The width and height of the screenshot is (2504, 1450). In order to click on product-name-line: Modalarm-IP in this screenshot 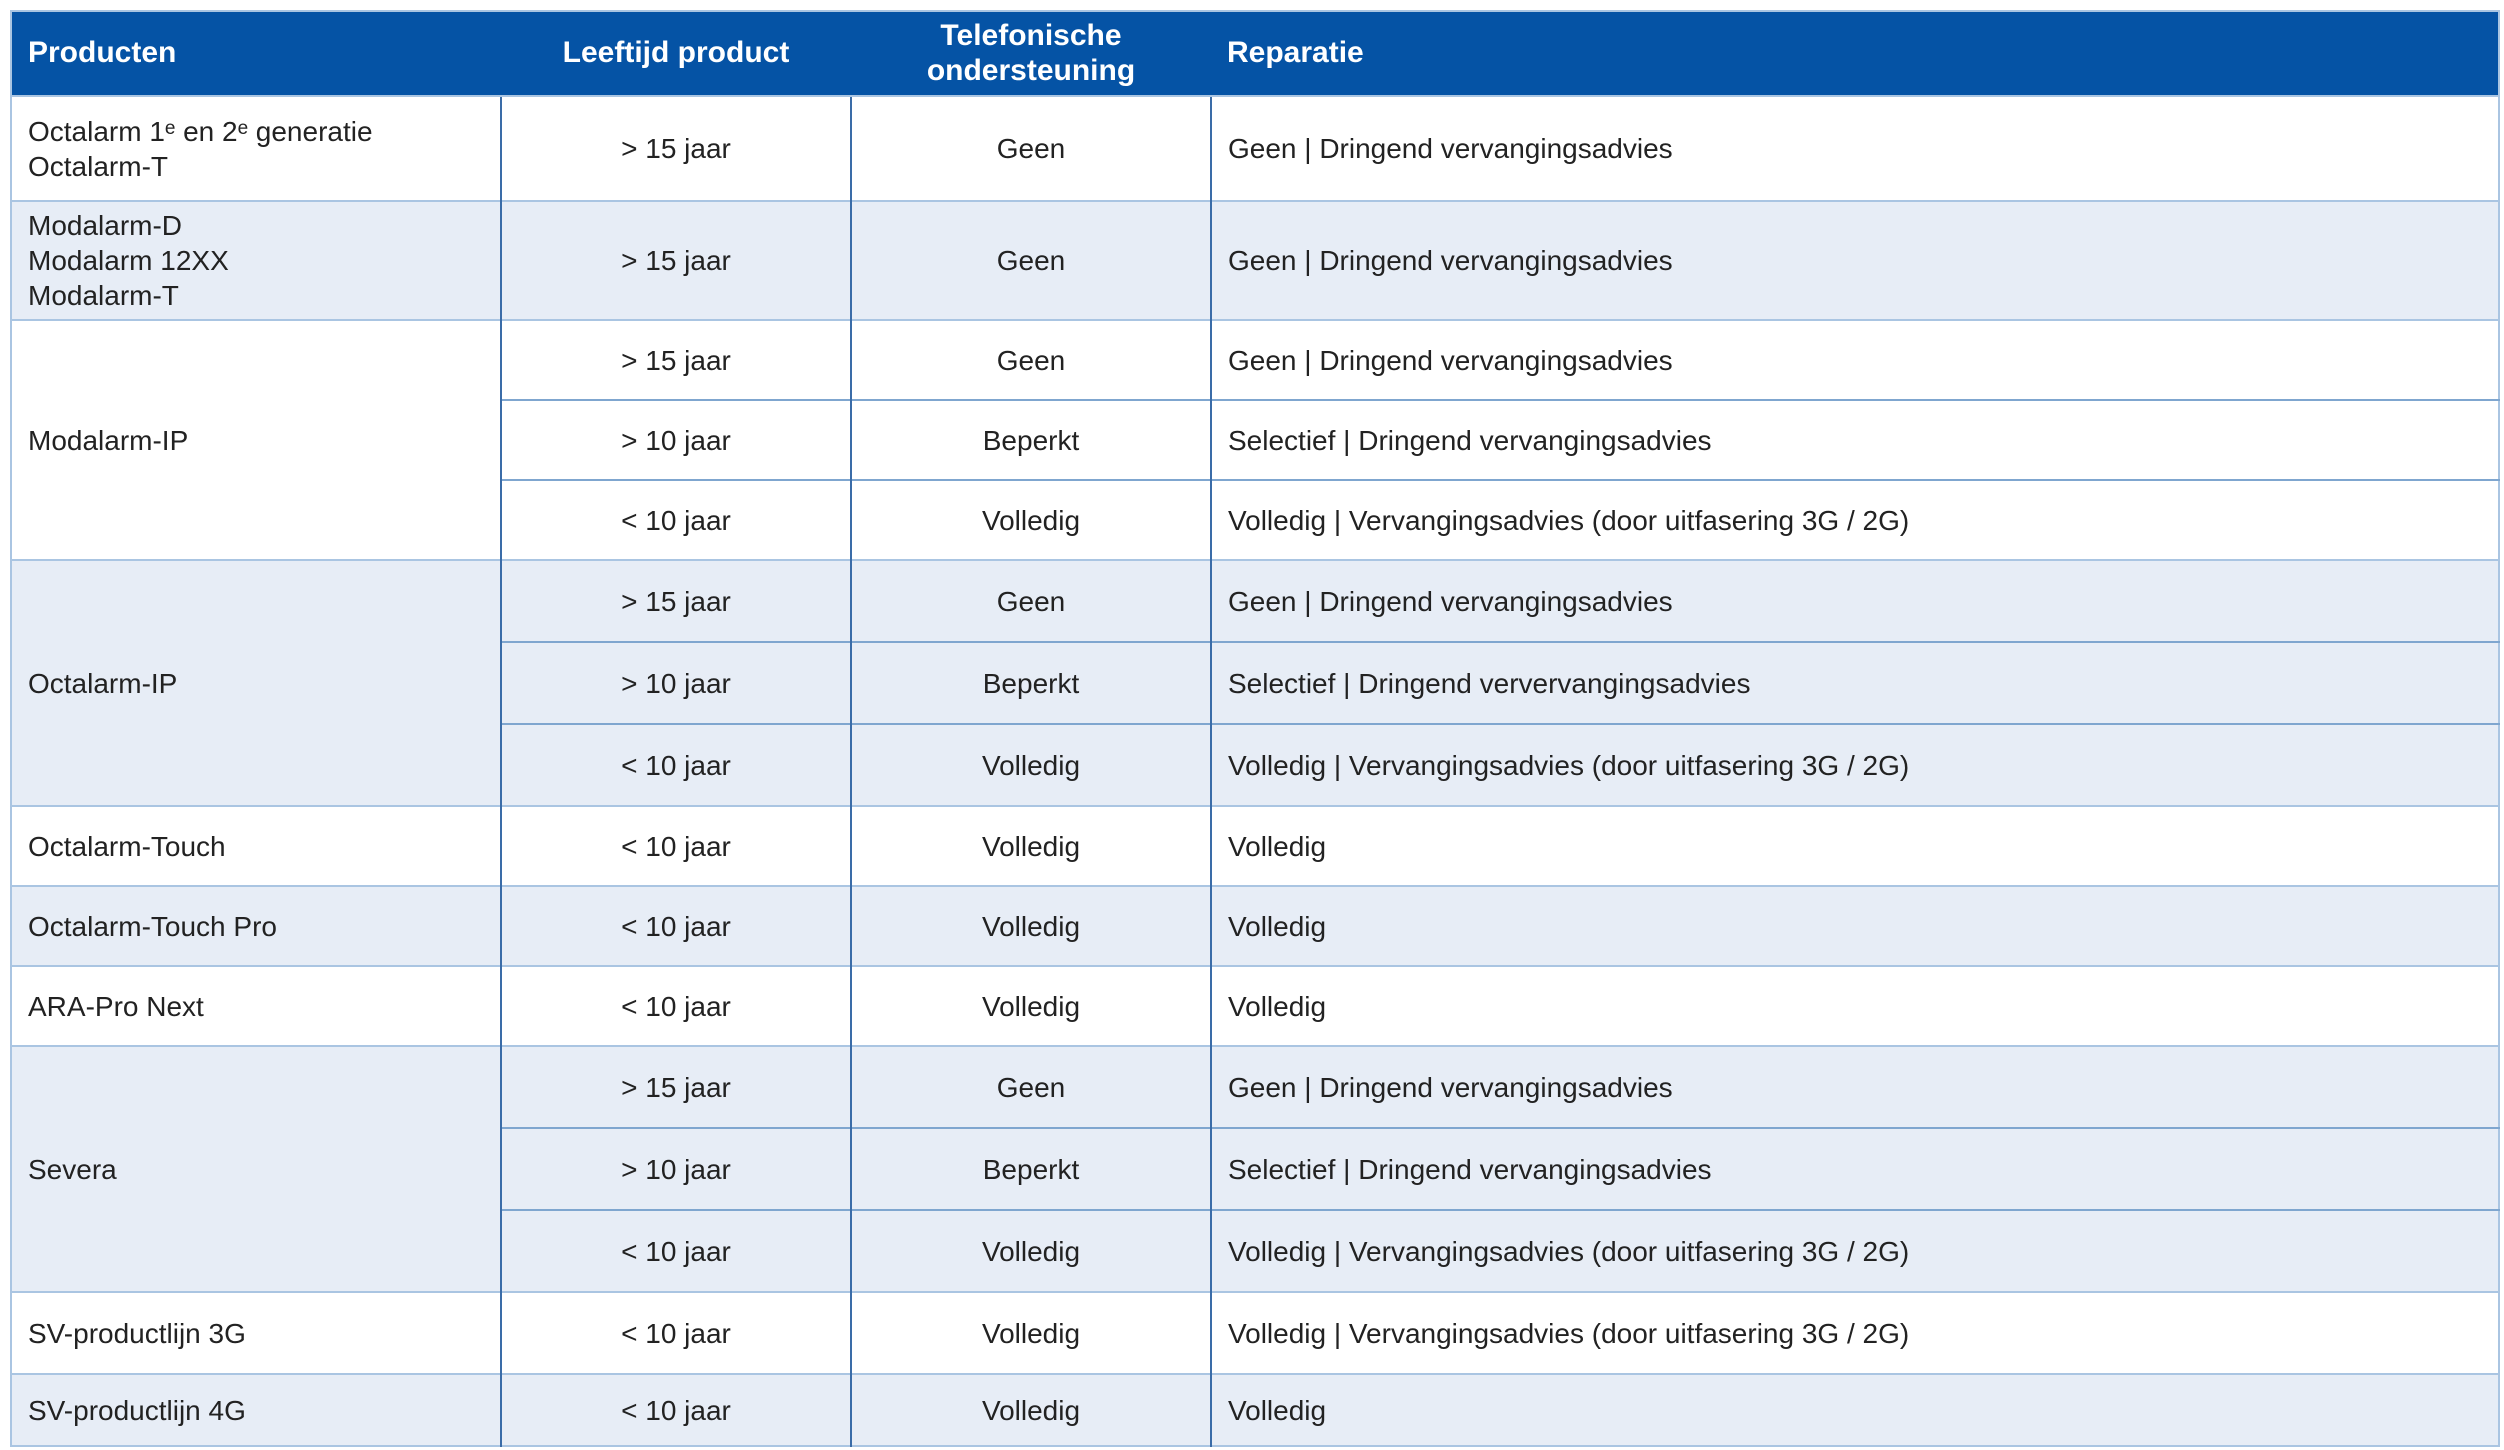, I will do `click(108, 440)`.